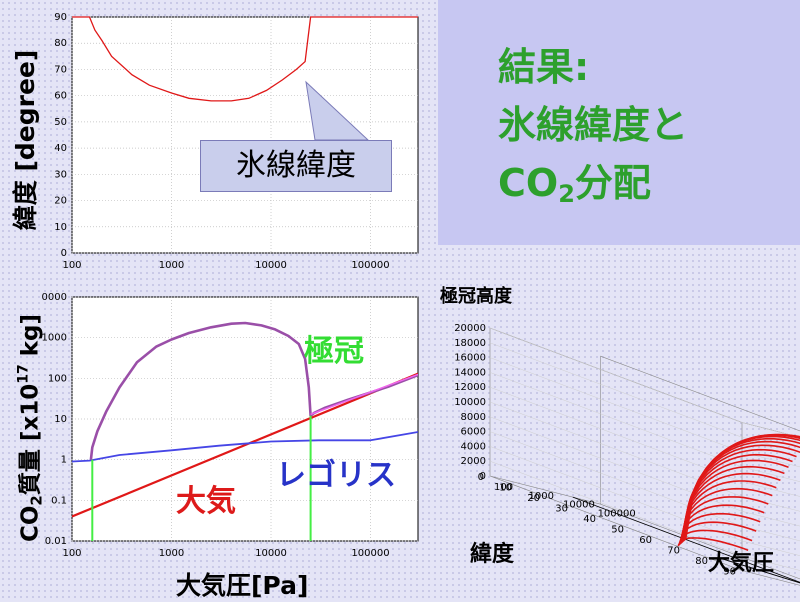 The image size is (800, 602). I want to click on p3-ytick-label: 40, so click(589, 519).